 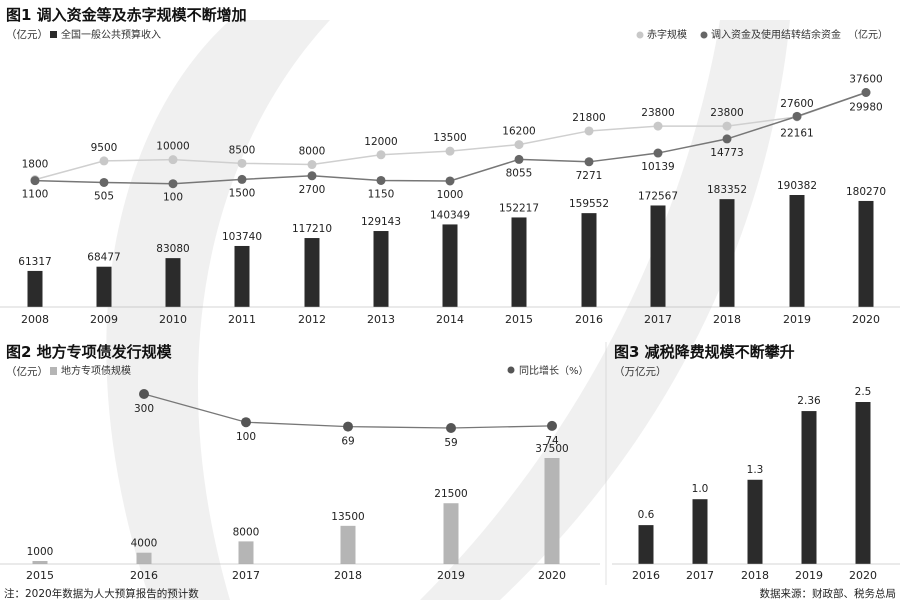 What do you see at coordinates (450, 195) in the screenshot?
I see `chart1-label-transfer: 1000` at bounding box center [450, 195].